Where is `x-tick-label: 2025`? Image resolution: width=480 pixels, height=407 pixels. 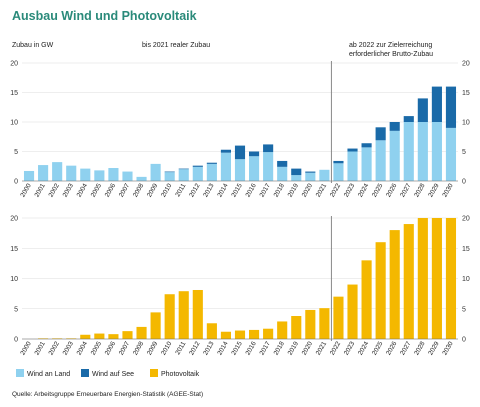
x-tick-label: 2025 is located at coordinates (377, 348).